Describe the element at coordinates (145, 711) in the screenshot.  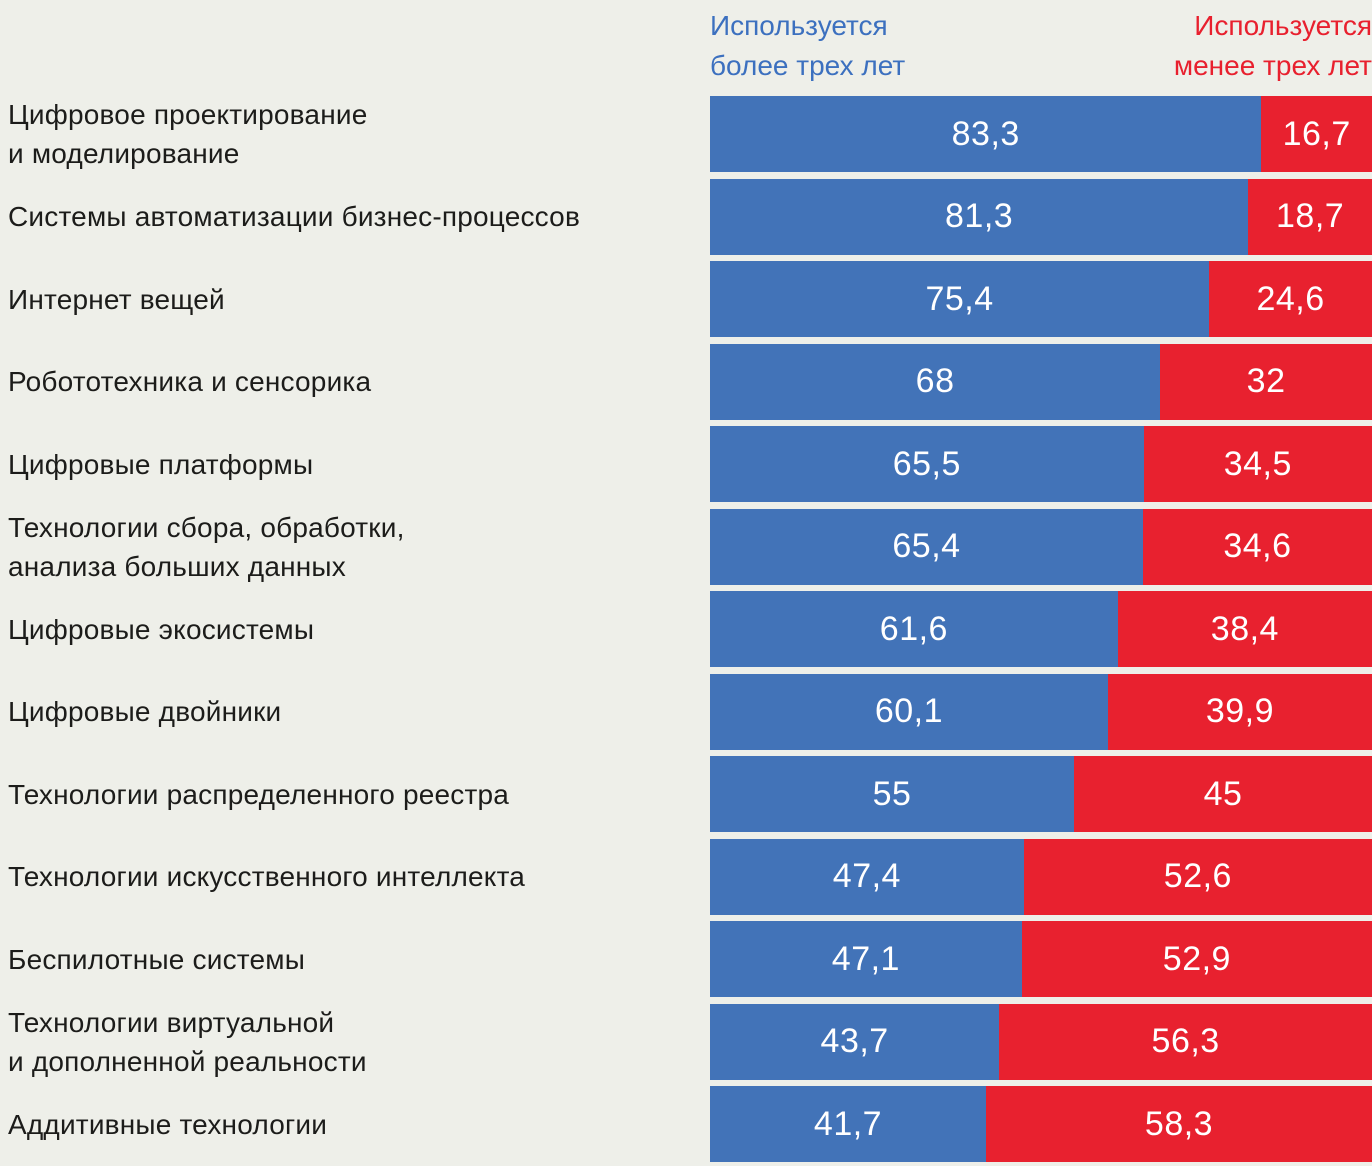
I see `category-label: Цифровые двойники` at that location.